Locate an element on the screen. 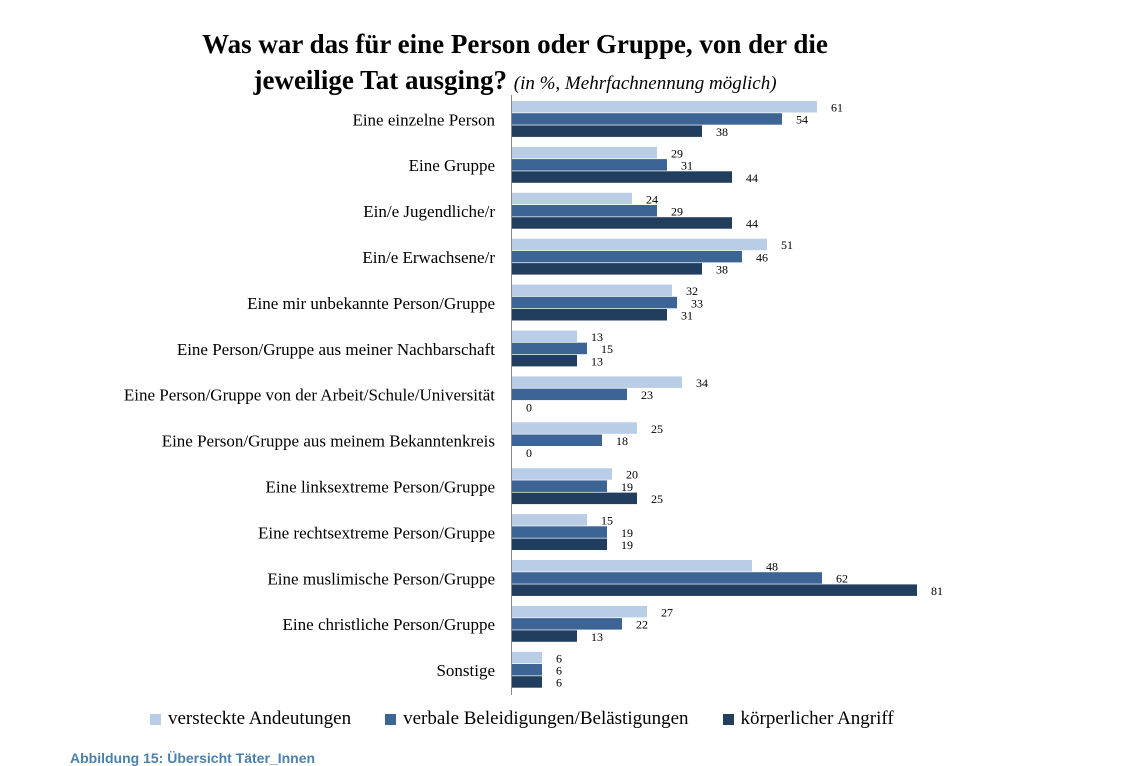 The height and width of the screenshot is (766, 1137). category-label: Ein/e Erwachsene/r is located at coordinates (428, 257).